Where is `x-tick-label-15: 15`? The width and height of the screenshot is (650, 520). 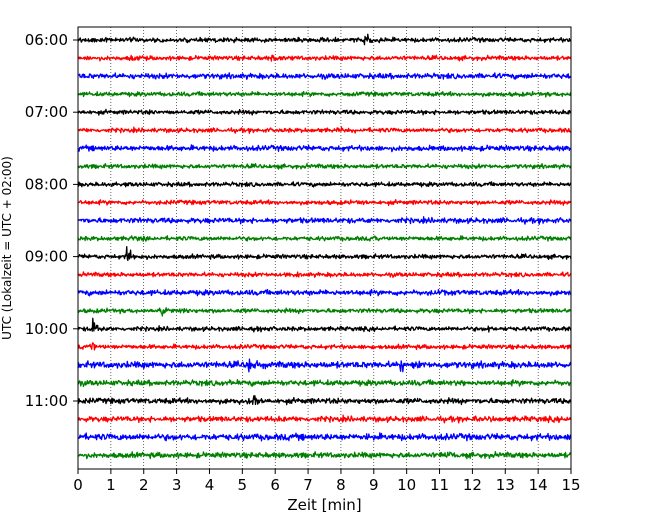
x-tick-label-15: 15 is located at coordinates (570, 485).